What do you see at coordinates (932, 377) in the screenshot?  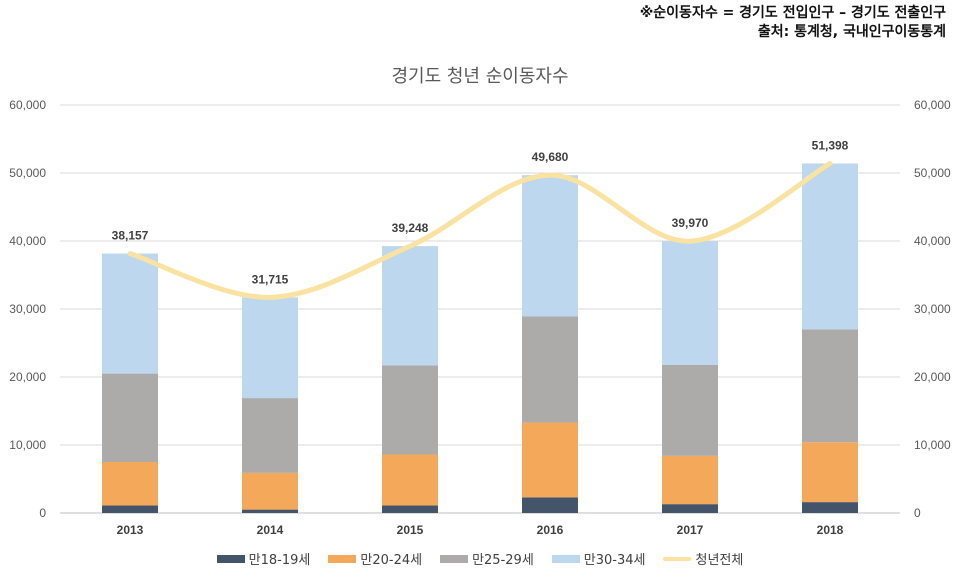 I see `y2-tick-label: 20,000` at bounding box center [932, 377].